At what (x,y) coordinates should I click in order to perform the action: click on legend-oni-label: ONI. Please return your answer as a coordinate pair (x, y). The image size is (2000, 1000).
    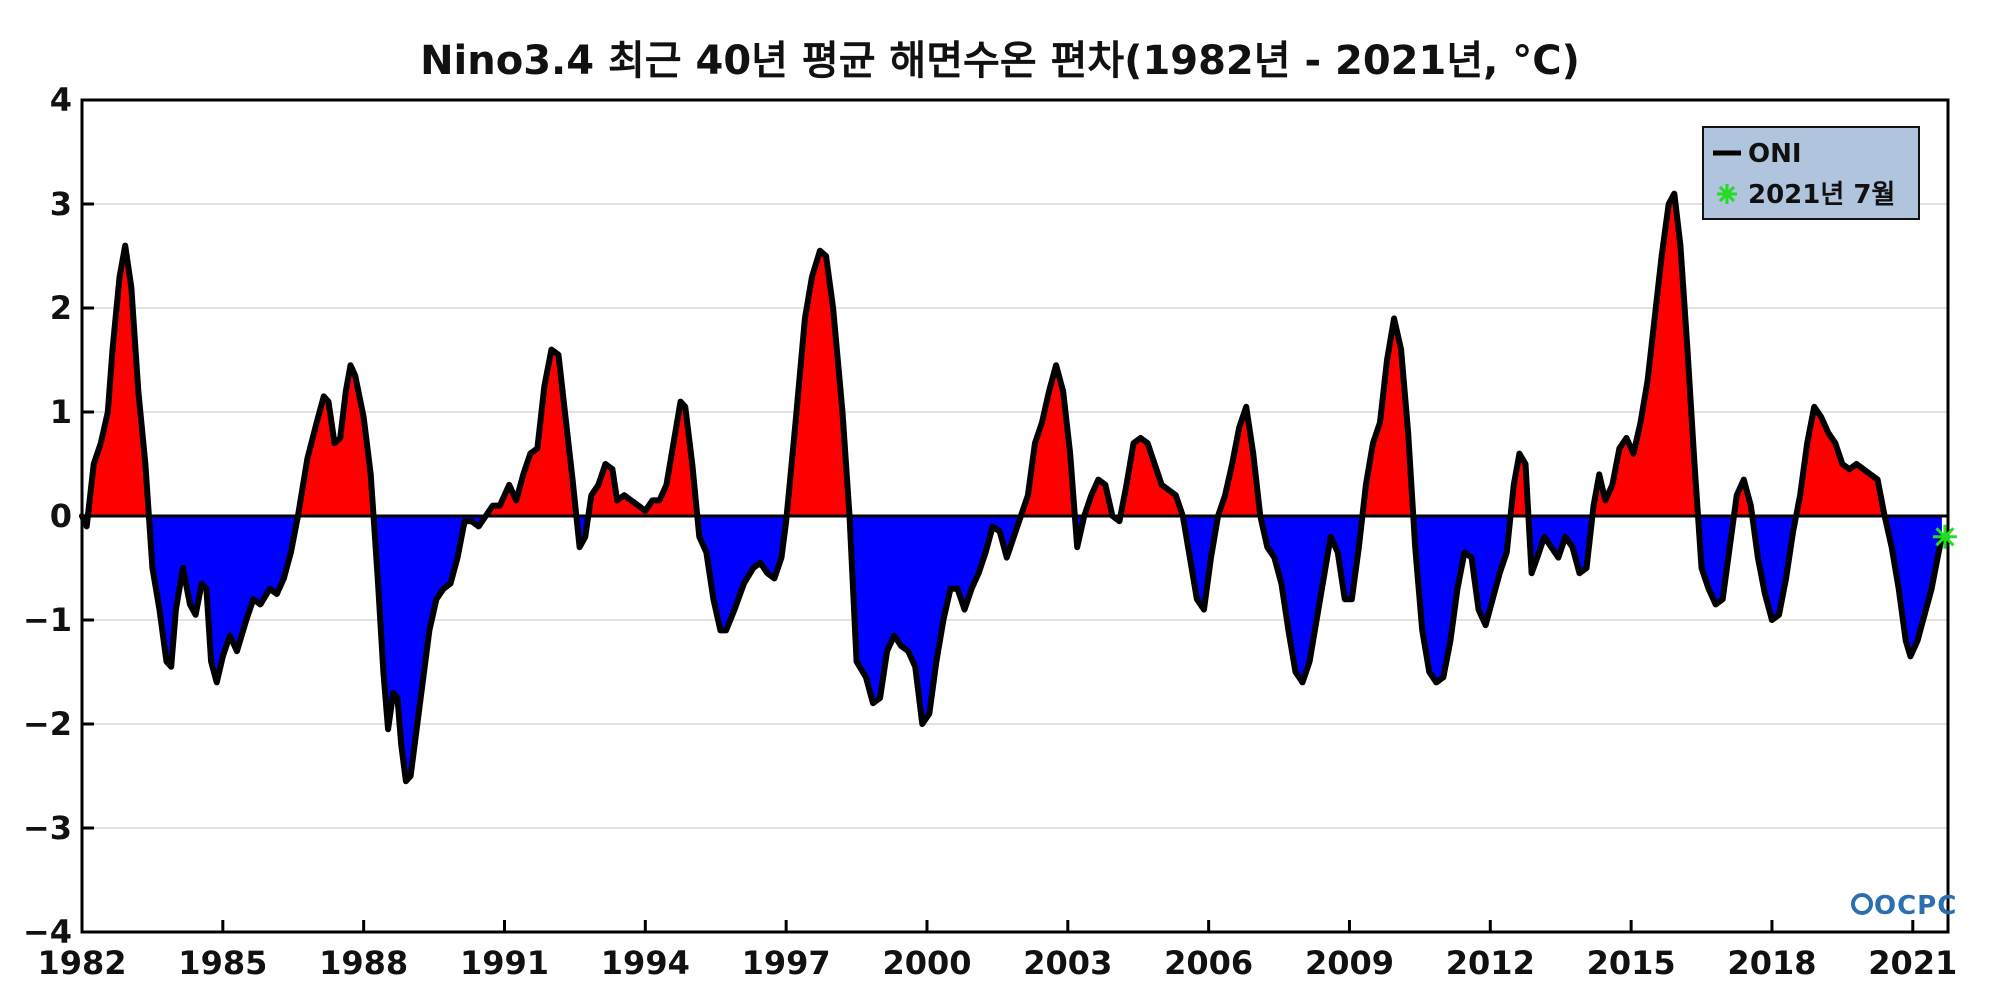
    Looking at the image, I should click on (1775, 154).